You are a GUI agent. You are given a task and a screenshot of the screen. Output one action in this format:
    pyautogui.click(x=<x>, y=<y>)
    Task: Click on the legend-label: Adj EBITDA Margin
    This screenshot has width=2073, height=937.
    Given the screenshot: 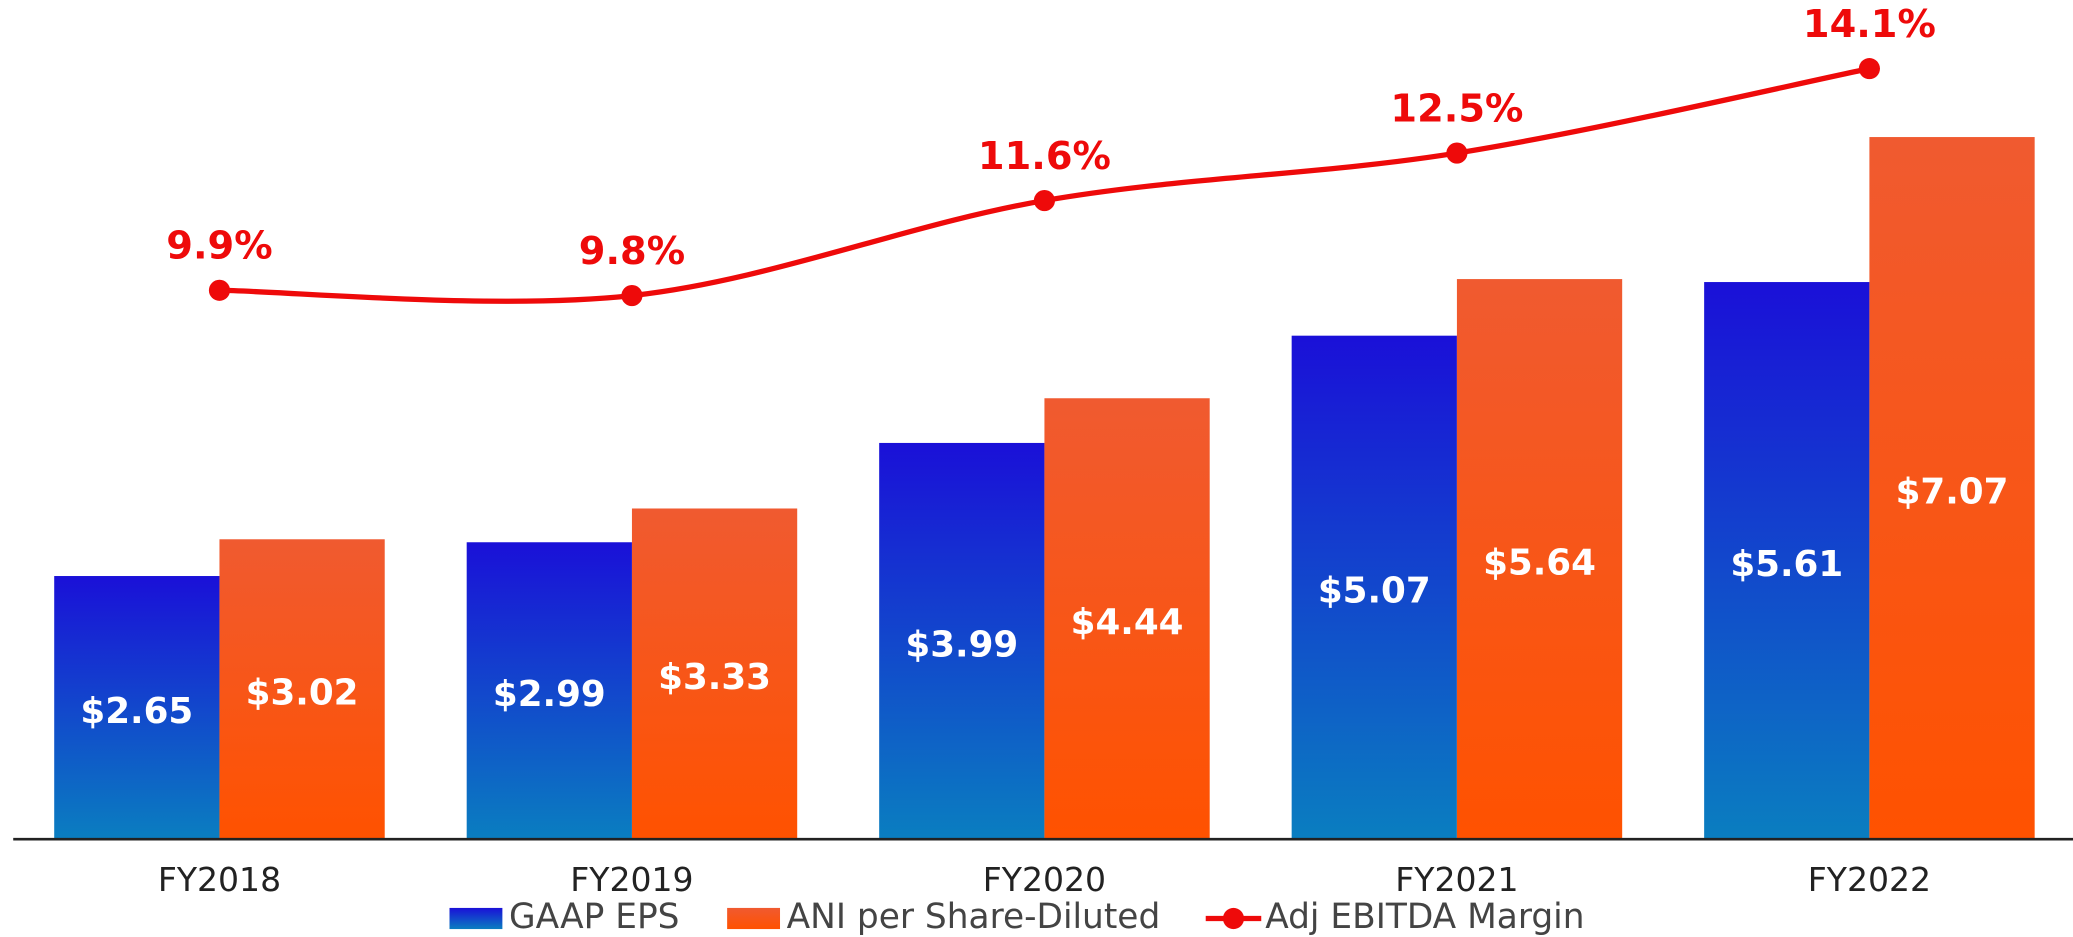 What is the action you would take?
    pyautogui.click(x=1424, y=917)
    